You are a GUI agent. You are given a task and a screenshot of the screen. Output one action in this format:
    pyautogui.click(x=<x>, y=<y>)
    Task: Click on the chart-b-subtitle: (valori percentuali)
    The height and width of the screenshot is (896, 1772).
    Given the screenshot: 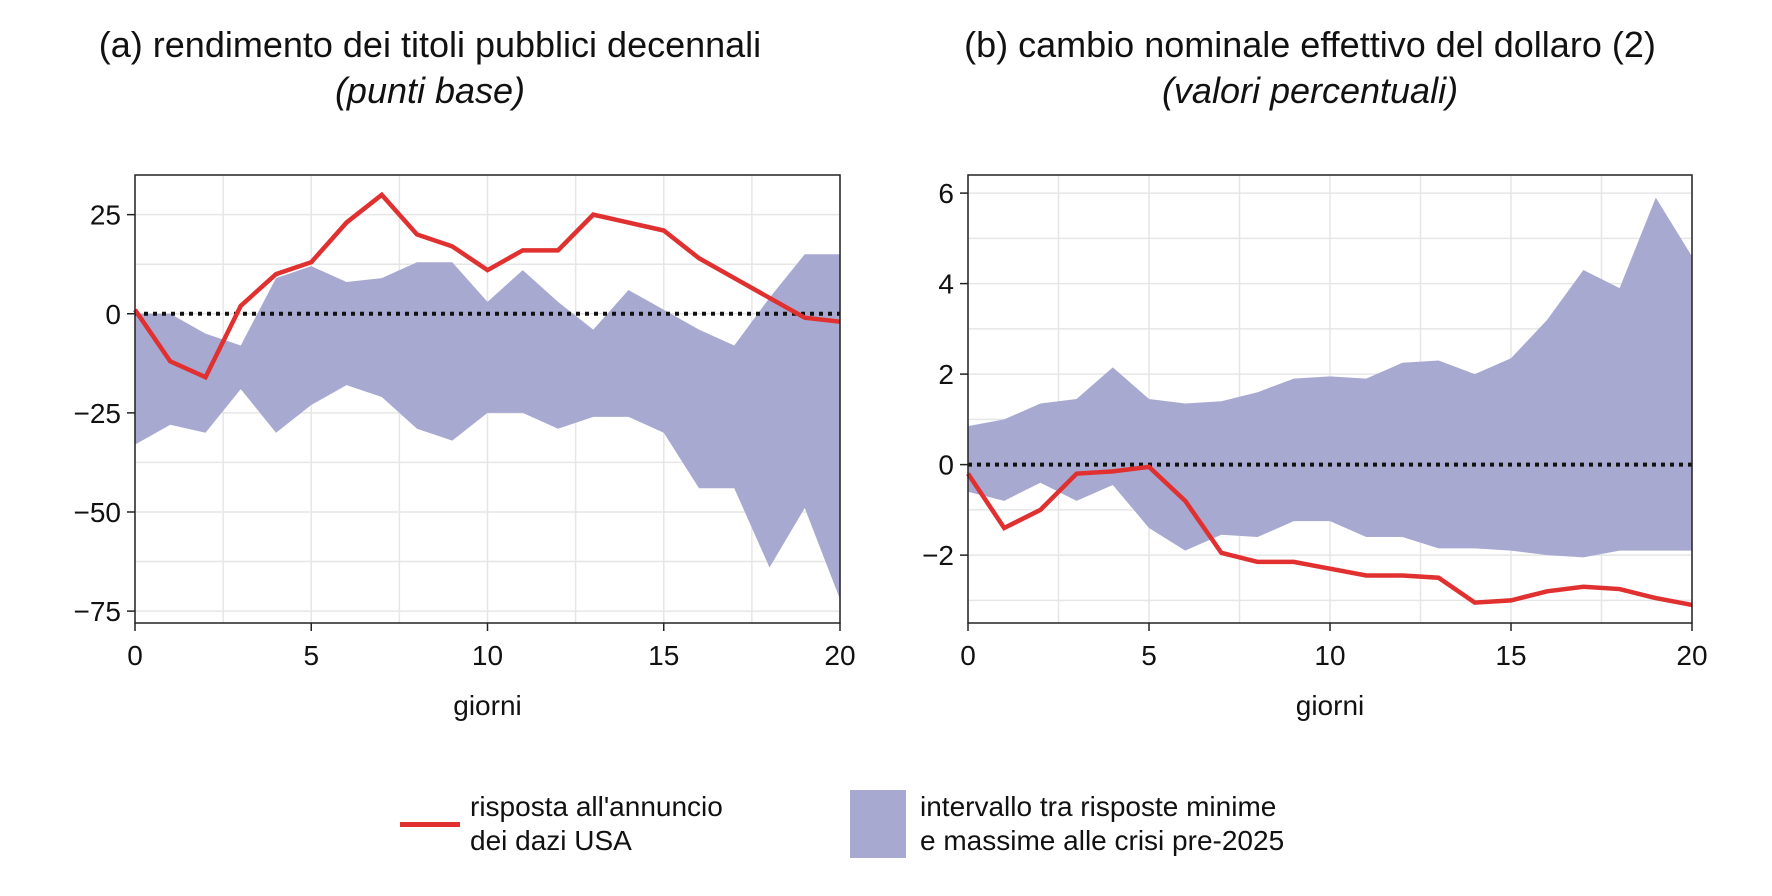 What is the action you would take?
    pyautogui.click(x=1310, y=90)
    